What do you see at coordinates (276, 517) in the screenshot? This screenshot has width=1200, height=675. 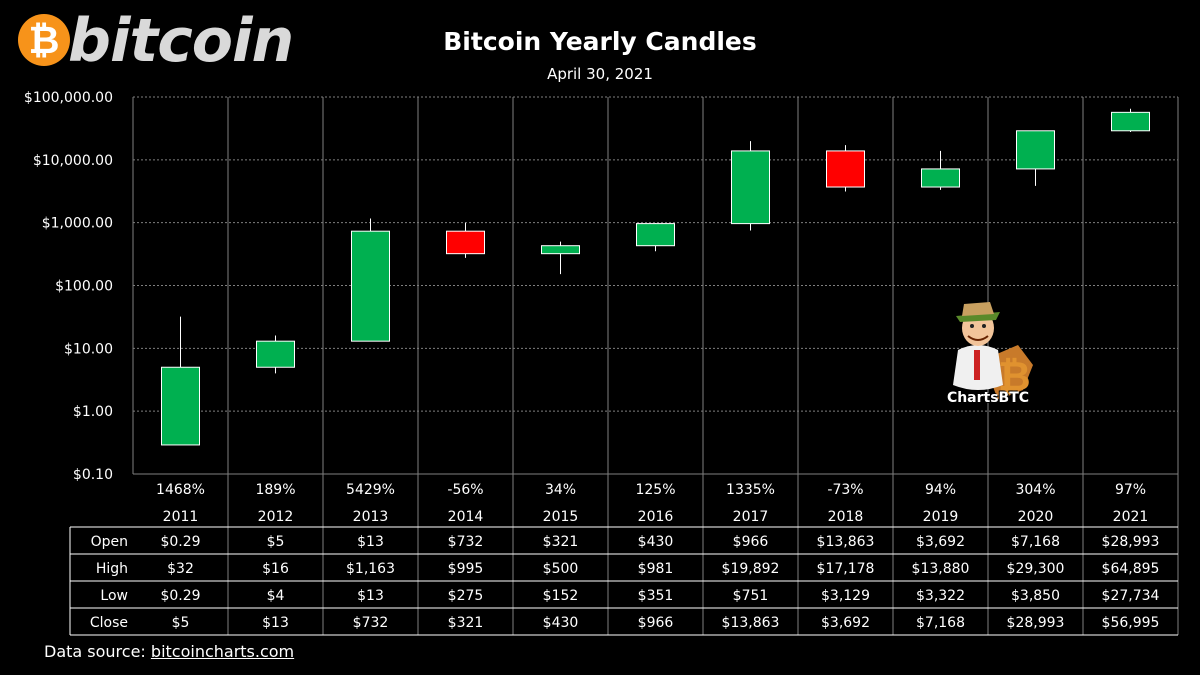 I see `year-label: 2012` at bounding box center [276, 517].